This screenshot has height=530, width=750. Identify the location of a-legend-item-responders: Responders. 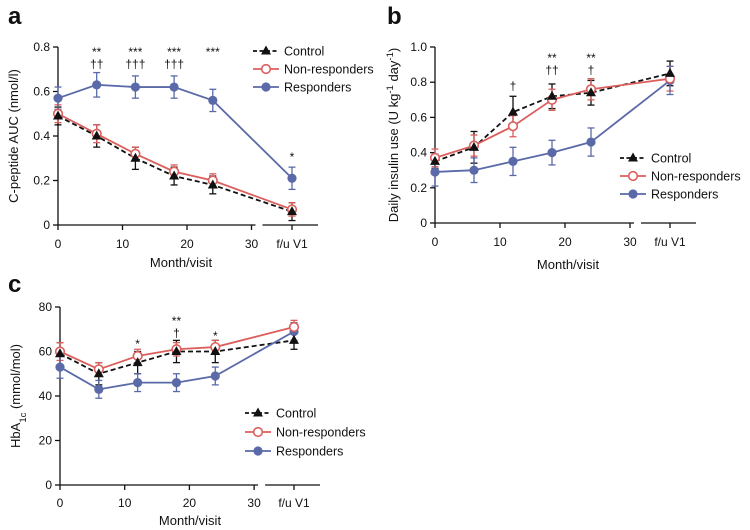
(302, 88).